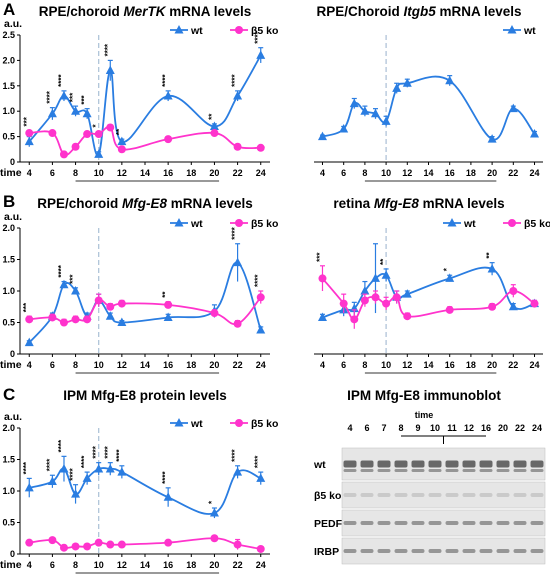 The image size is (550, 575). I want to click on legend-marker-ko, so click(239, 30).